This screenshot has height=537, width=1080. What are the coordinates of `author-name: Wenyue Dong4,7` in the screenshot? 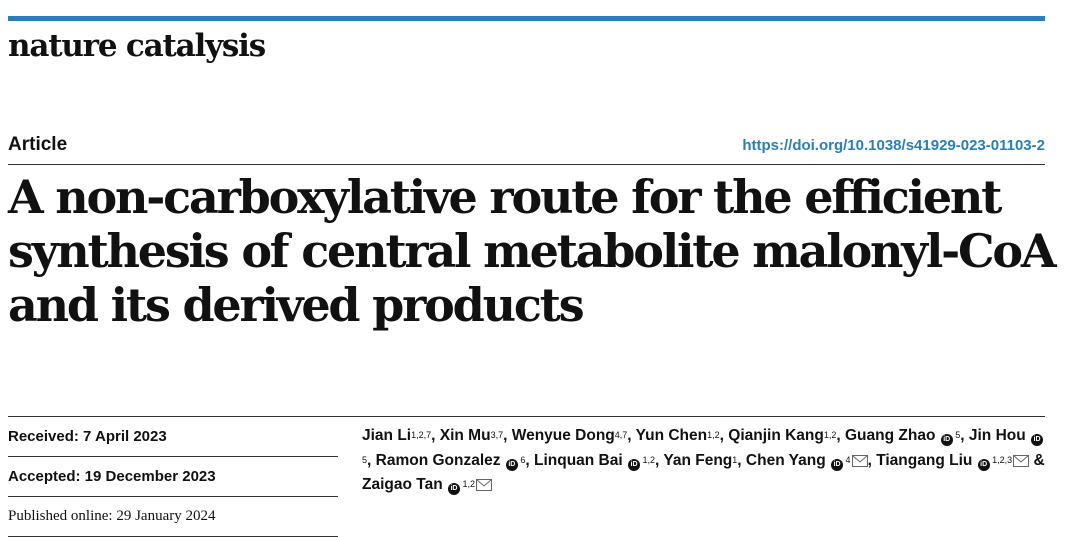 It's located at (570, 435).